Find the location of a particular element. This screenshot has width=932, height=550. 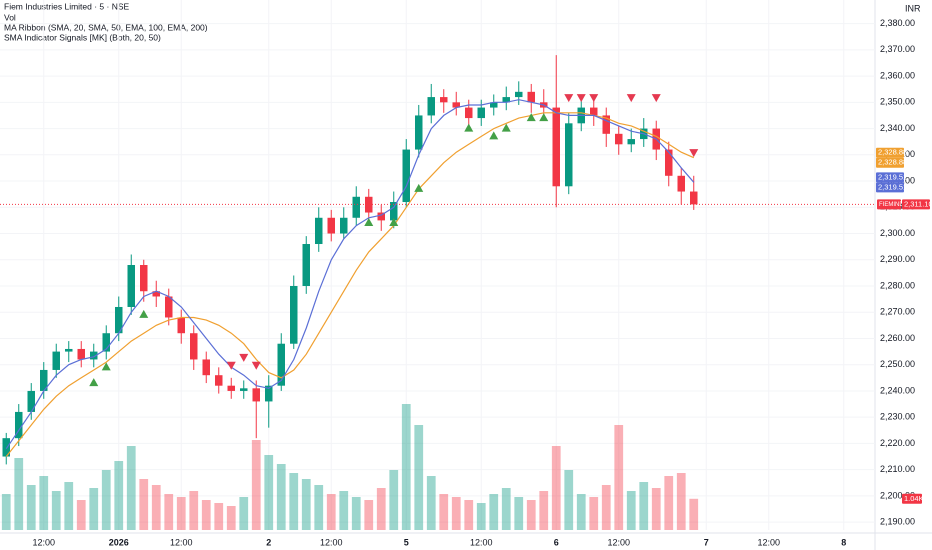

y-tick-label: 2,250.00 is located at coordinates (897, 364).